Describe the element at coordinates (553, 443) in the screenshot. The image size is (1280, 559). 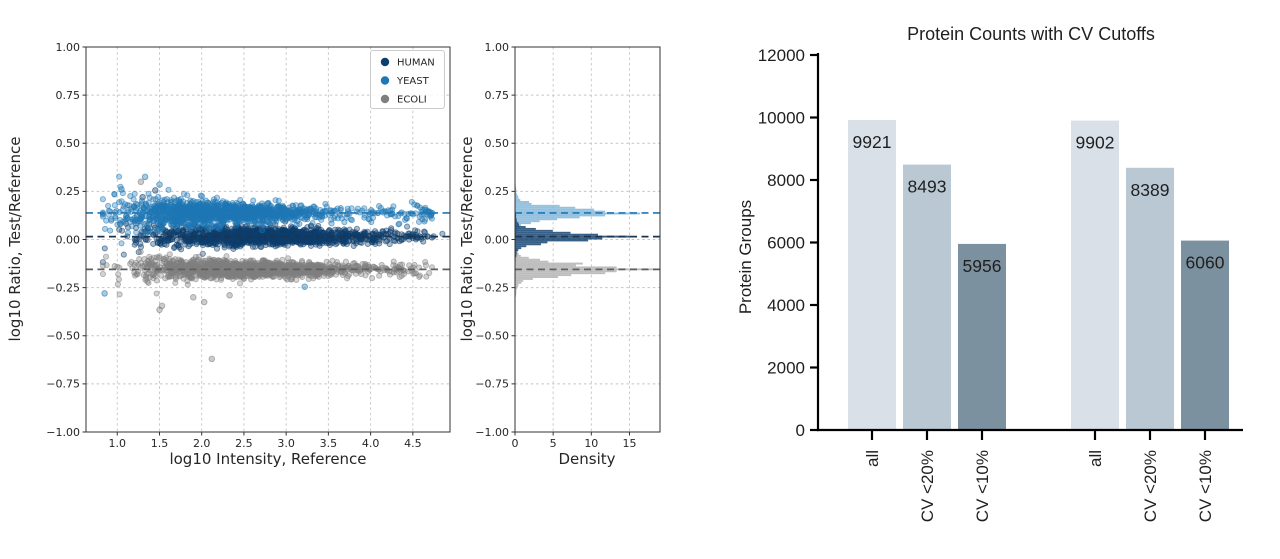
I see `svg-text: 5` at that location.